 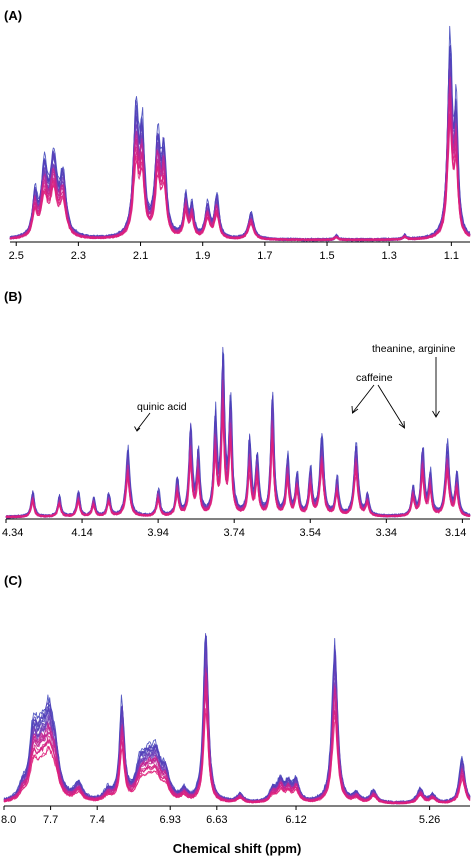 What do you see at coordinates (157, 533) in the screenshot?
I see `x-tick-label: 3.94` at bounding box center [157, 533].